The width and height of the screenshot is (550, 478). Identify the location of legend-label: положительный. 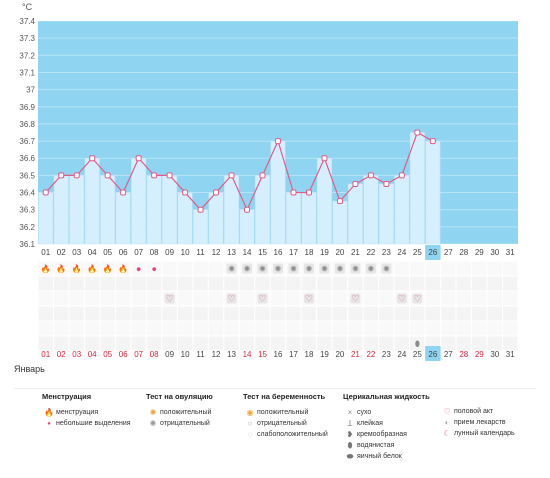
(186, 412).